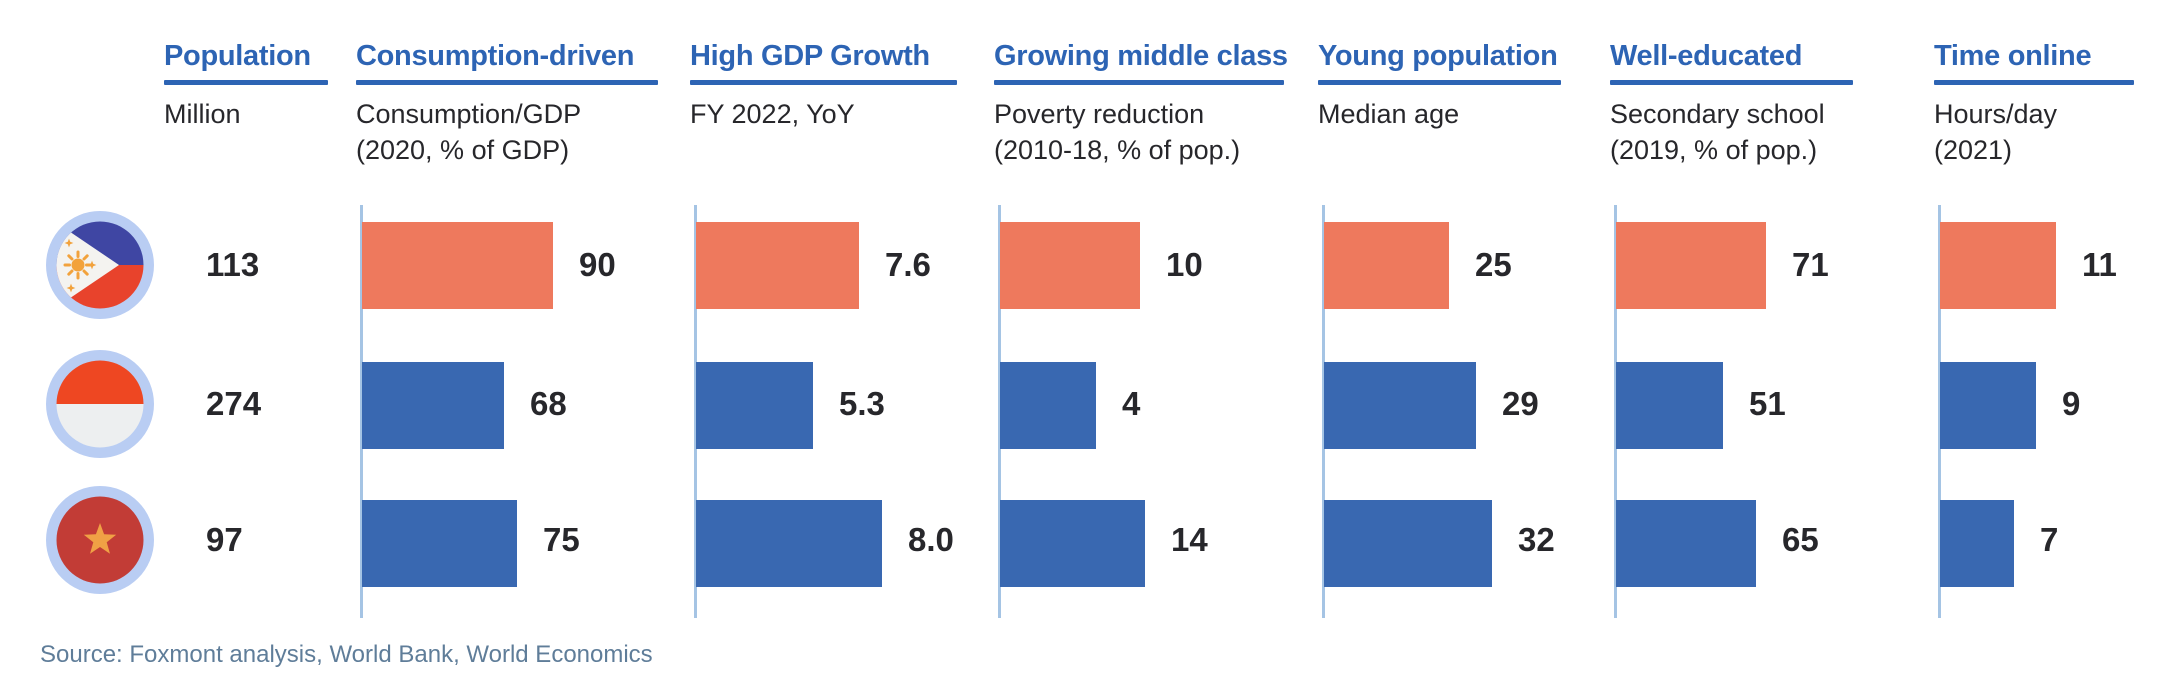 Image resolution: width=2166 pixels, height=678 pixels. What do you see at coordinates (772, 114) in the screenshot?
I see `column-subtitle: FY 2022, YoY` at bounding box center [772, 114].